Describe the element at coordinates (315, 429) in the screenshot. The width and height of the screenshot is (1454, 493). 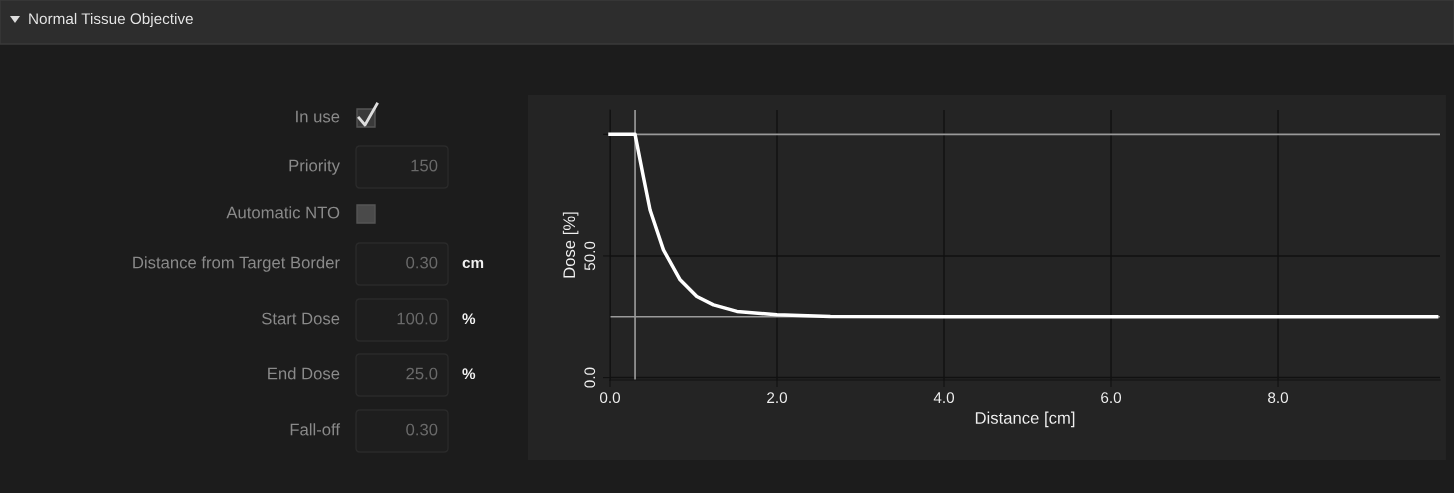
I see `text: Fall-off` at that location.